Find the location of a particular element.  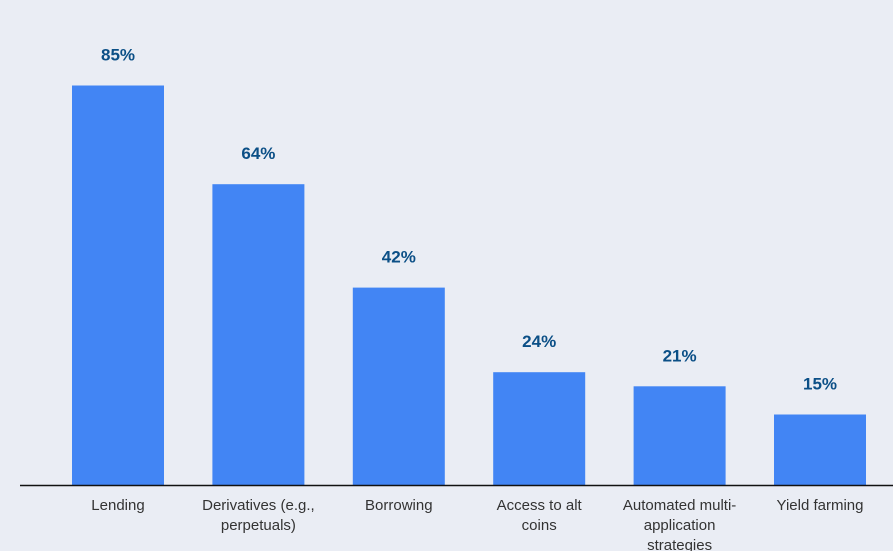

category-label-1: Derivatives (e.g., perpetuals) is located at coordinates (258, 515).